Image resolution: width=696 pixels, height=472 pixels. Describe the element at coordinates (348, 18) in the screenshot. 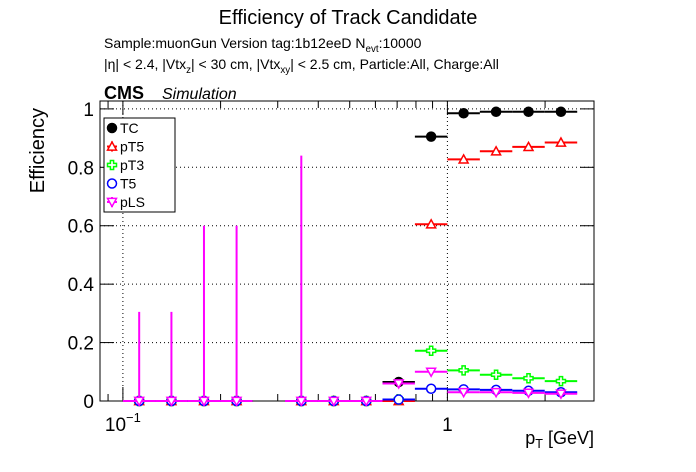

I see `chart-title: Efficiency of Track Candidate` at that location.